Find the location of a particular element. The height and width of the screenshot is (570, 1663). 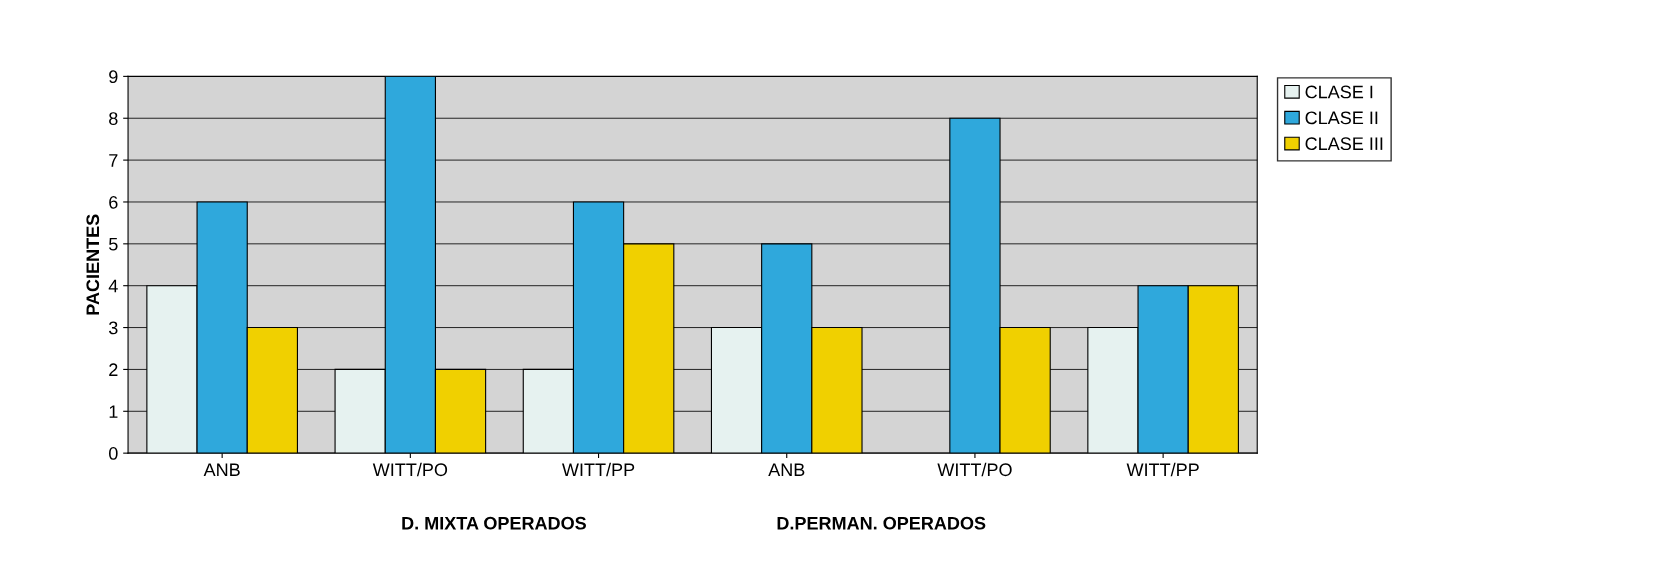

y-tick-label: 6 is located at coordinates (113, 202).